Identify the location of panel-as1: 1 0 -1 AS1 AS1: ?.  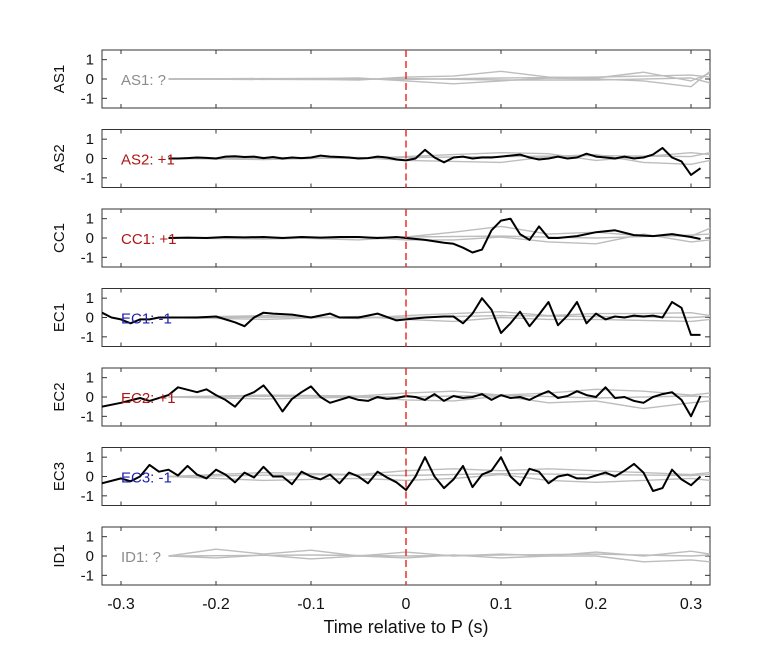
(381, 79).